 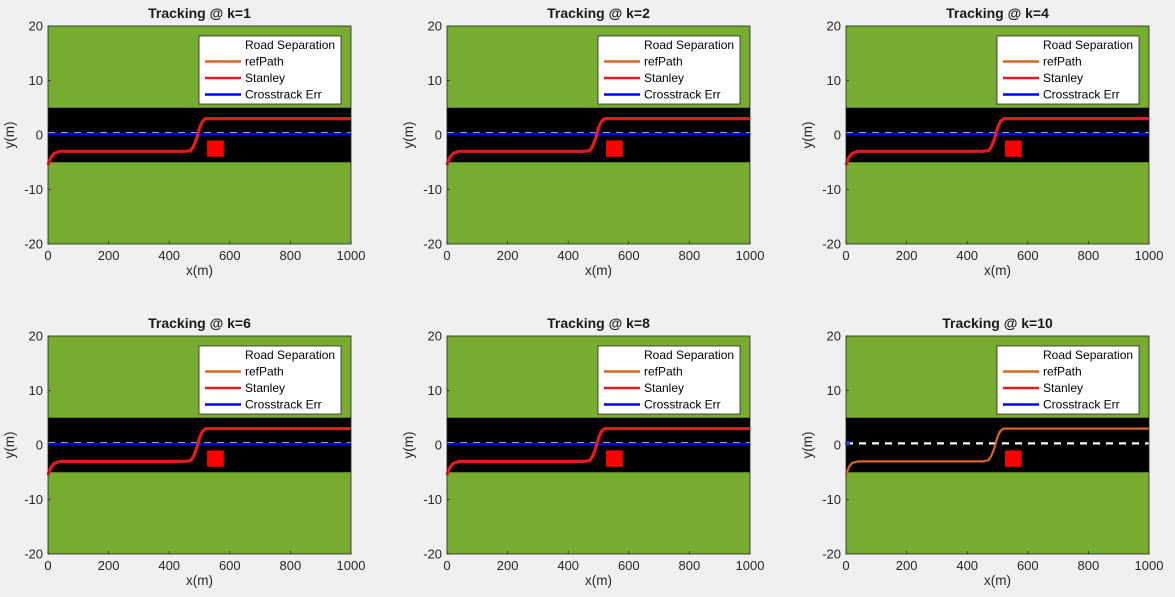 What do you see at coordinates (199, 13) in the screenshot?
I see `subplot-title: Tracking @ k=1` at bounding box center [199, 13].